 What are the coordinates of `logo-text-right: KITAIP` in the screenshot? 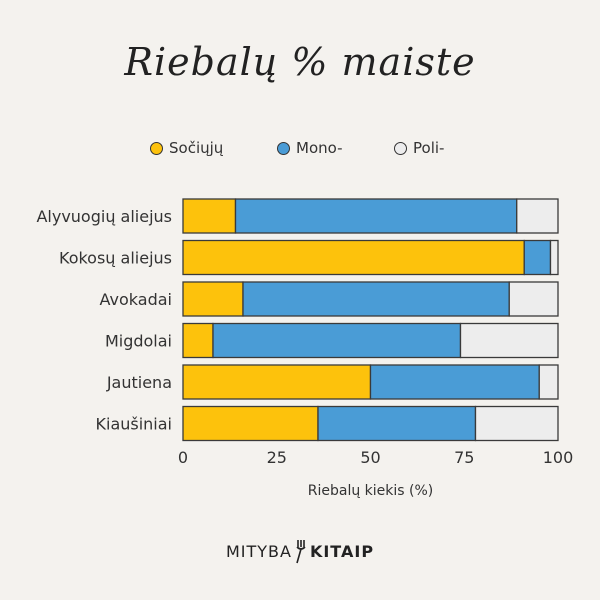 It's located at (342, 551).